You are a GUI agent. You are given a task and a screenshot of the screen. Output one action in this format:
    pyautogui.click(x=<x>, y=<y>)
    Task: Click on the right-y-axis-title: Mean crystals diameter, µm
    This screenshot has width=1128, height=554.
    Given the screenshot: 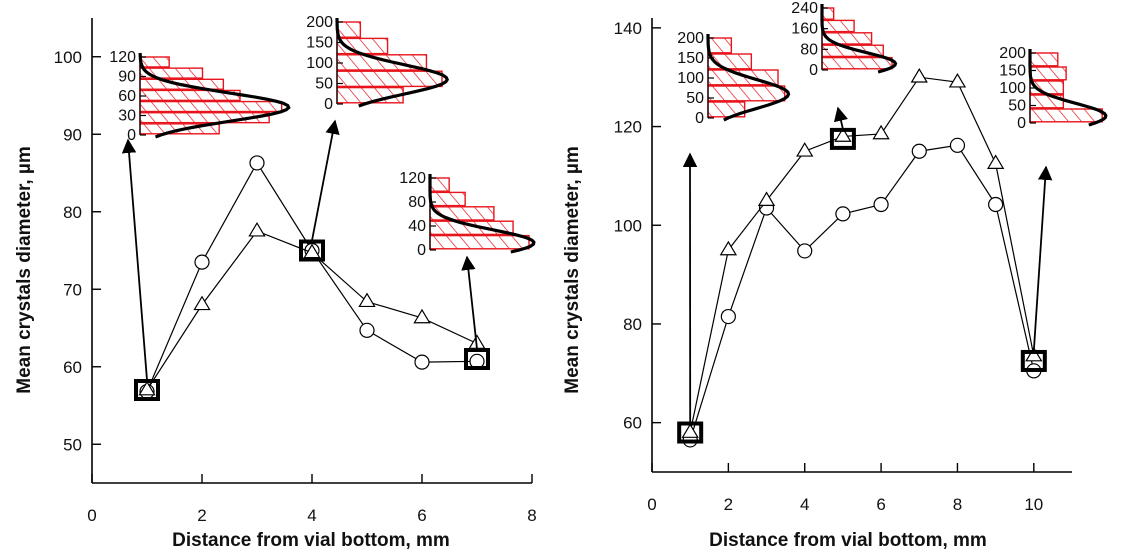 What is the action you would take?
    pyautogui.click(x=572, y=270)
    